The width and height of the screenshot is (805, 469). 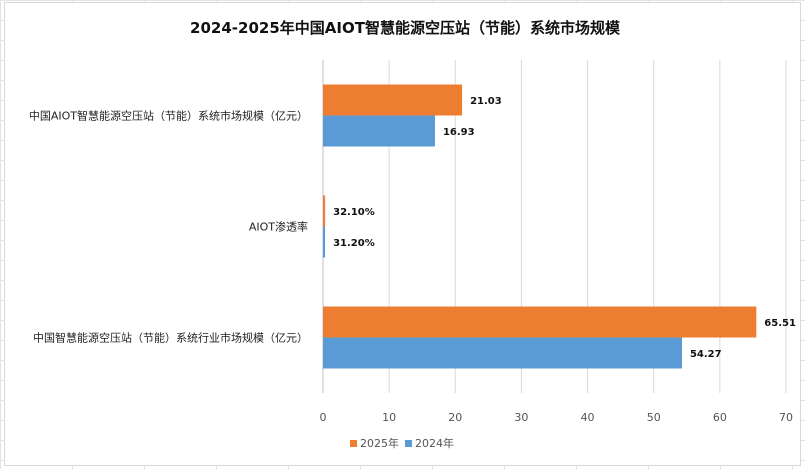 What do you see at coordinates (459, 132) in the screenshot?
I see `data-label: 16.93` at bounding box center [459, 132].